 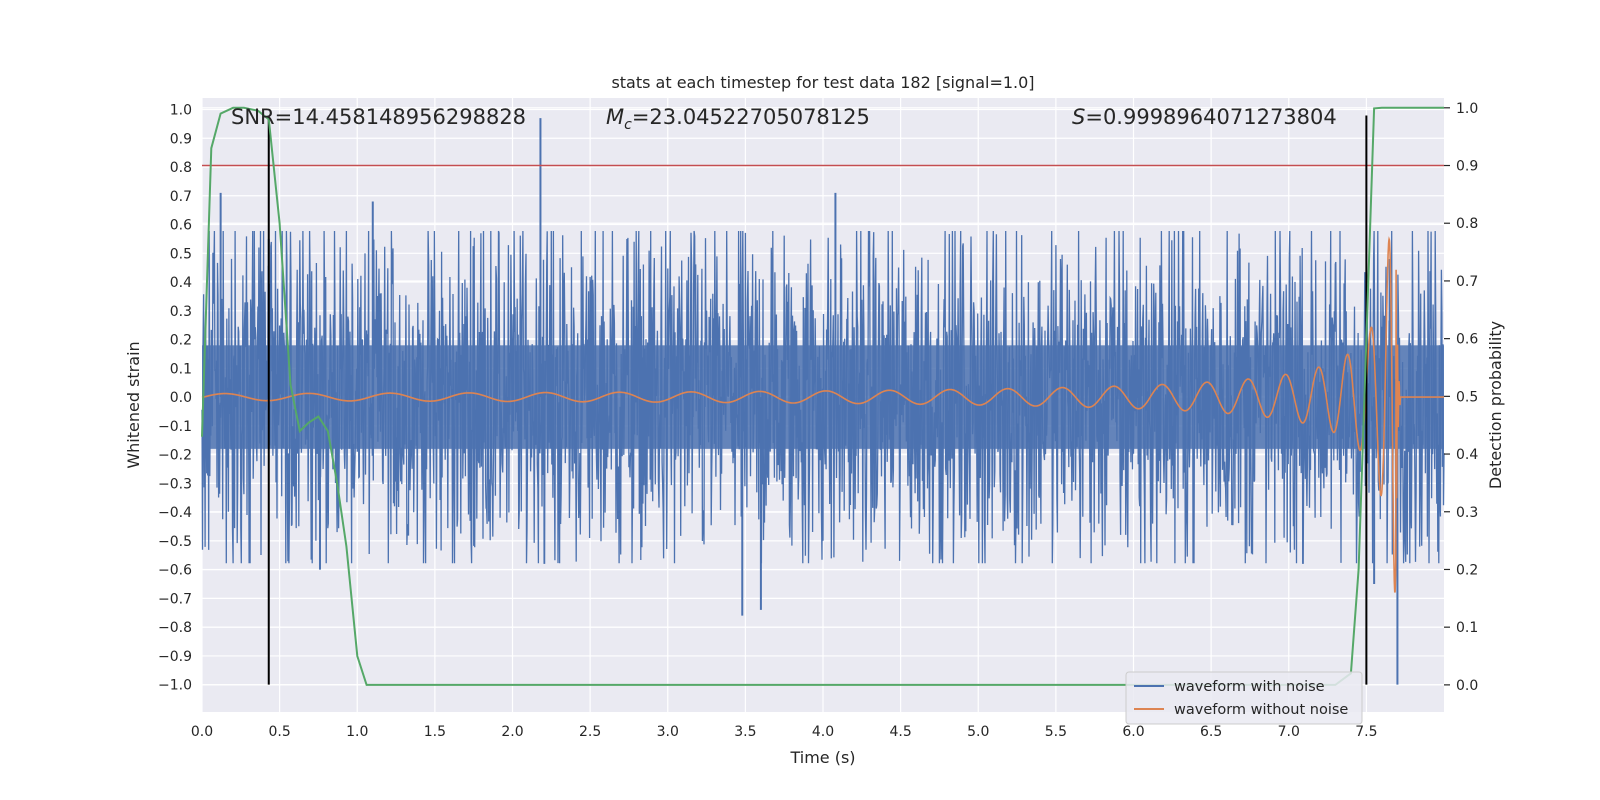 What do you see at coordinates (175, 513) in the screenshot?
I see `y-tick-label: −0.4` at bounding box center [175, 513].